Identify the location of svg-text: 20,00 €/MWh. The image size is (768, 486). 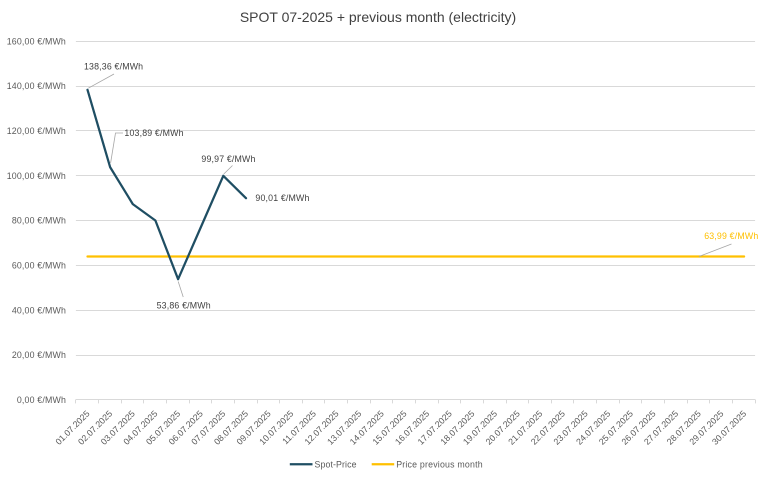
(39, 355).